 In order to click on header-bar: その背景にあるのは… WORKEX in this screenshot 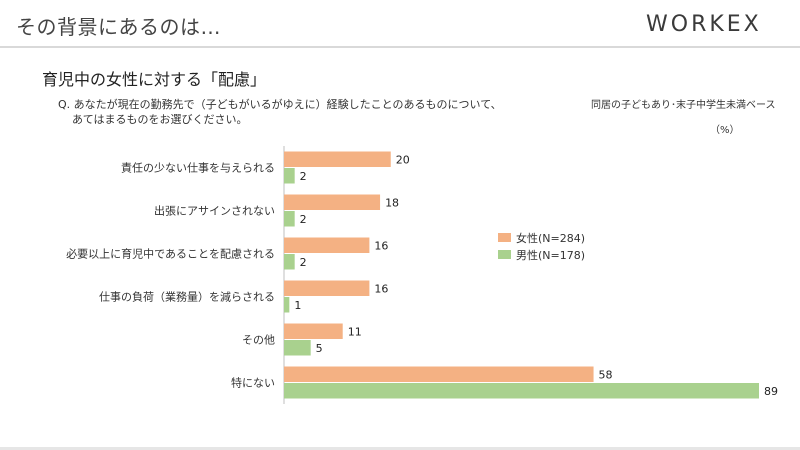, I will do `click(400, 24)`.